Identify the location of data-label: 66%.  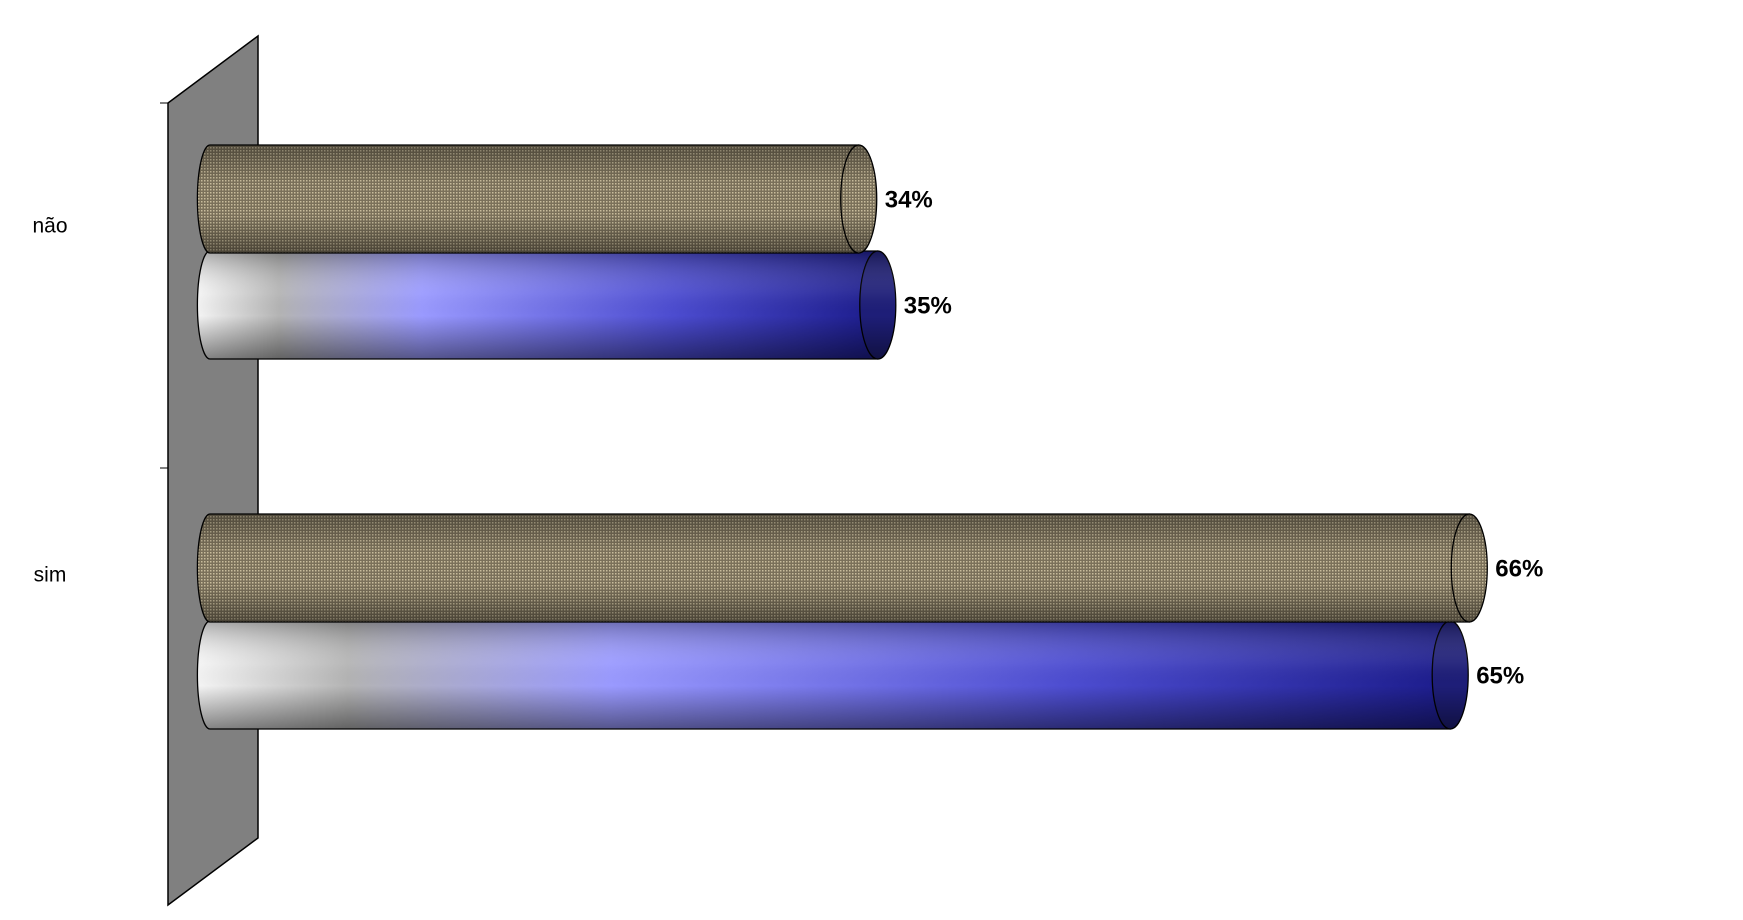
(1519, 568).